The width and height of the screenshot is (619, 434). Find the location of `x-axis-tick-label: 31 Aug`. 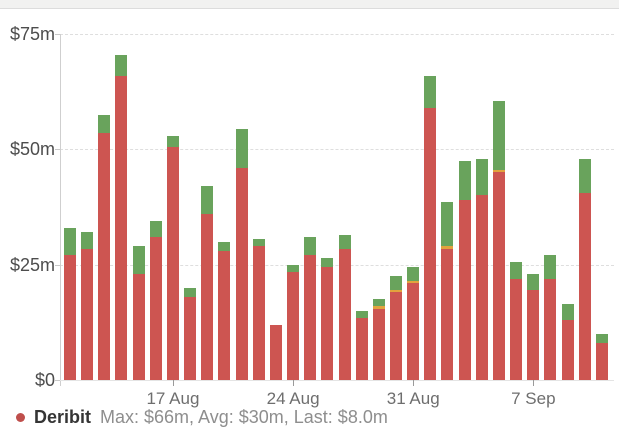

x-axis-tick-label: 31 Aug is located at coordinates (413, 398).